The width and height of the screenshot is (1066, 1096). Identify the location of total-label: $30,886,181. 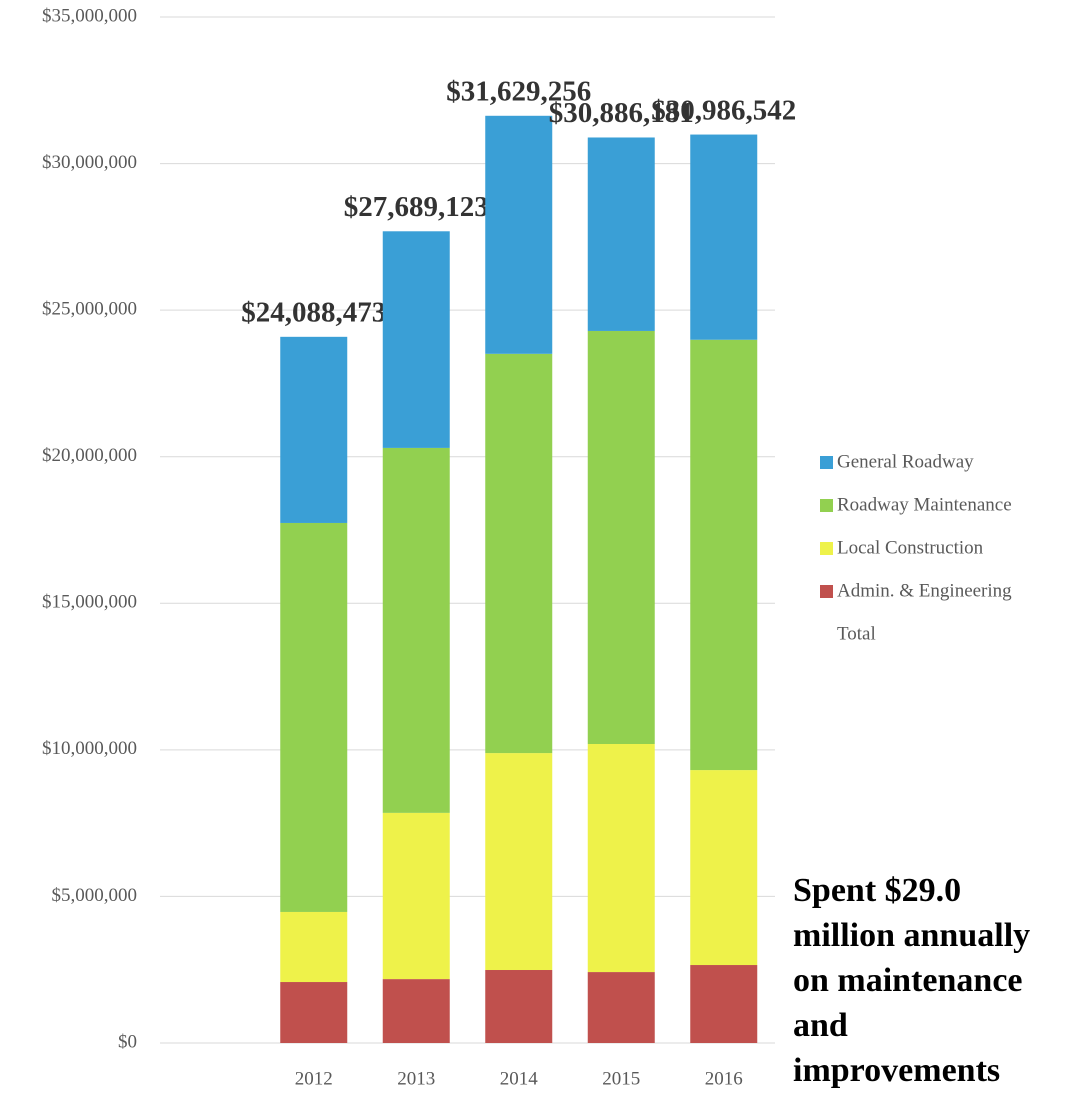
(621, 113).